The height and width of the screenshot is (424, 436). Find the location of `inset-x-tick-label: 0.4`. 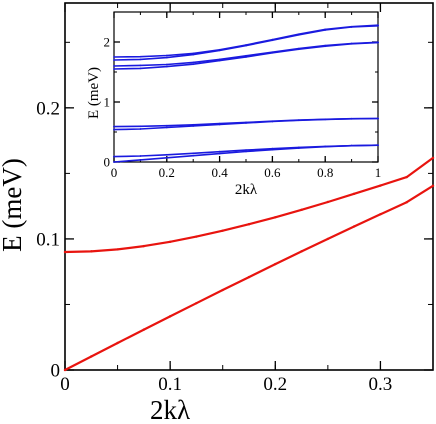

inset-x-tick-label: 0.4 is located at coordinates (219, 172).